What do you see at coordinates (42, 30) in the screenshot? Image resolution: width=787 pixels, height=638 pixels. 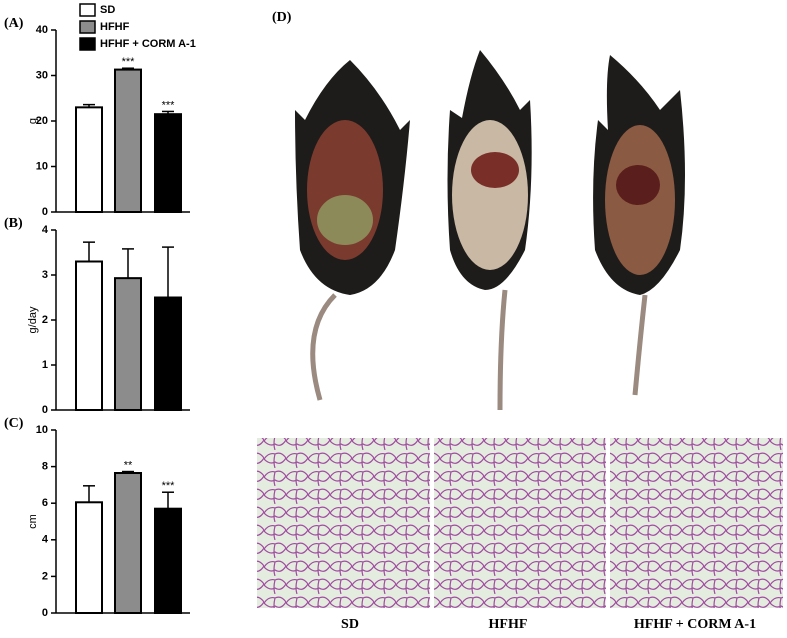 I see `y-tick-label: 40` at bounding box center [42, 30].